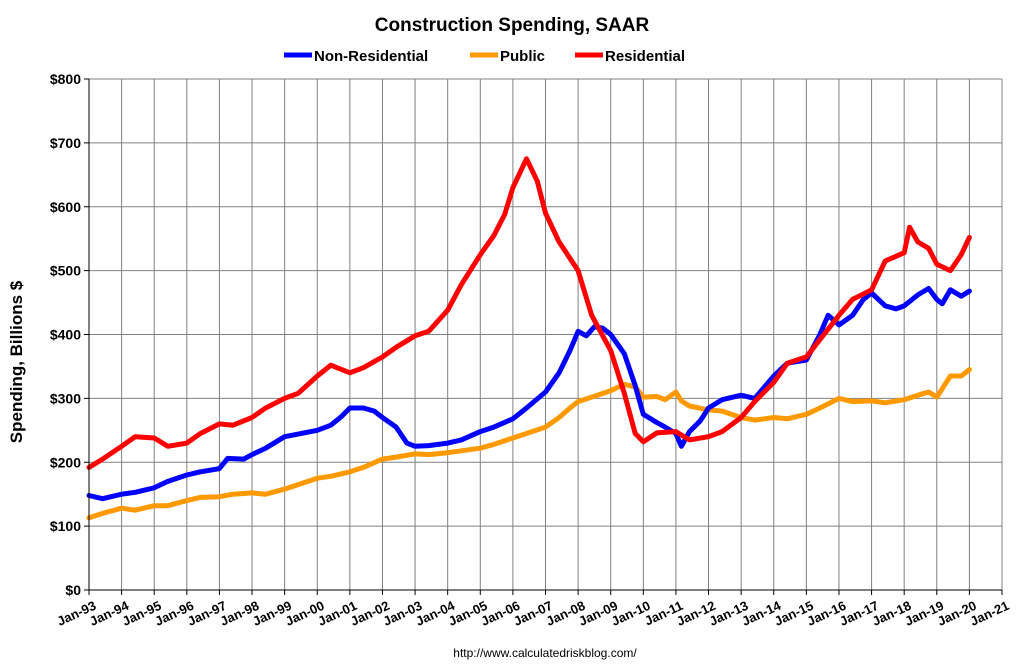 The image size is (1025, 664). Describe the element at coordinates (65, 271) in the screenshot. I see `y-tick-label: $500` at that location.